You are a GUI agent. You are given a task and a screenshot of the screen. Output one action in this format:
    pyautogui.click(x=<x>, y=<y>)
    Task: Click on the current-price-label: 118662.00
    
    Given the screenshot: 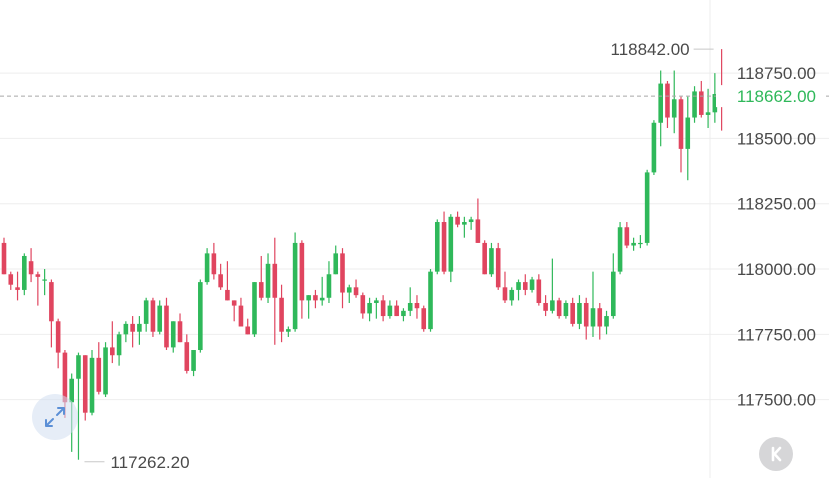 What is the action you would take?
    pyautogui.click(x=776, y=96)
    